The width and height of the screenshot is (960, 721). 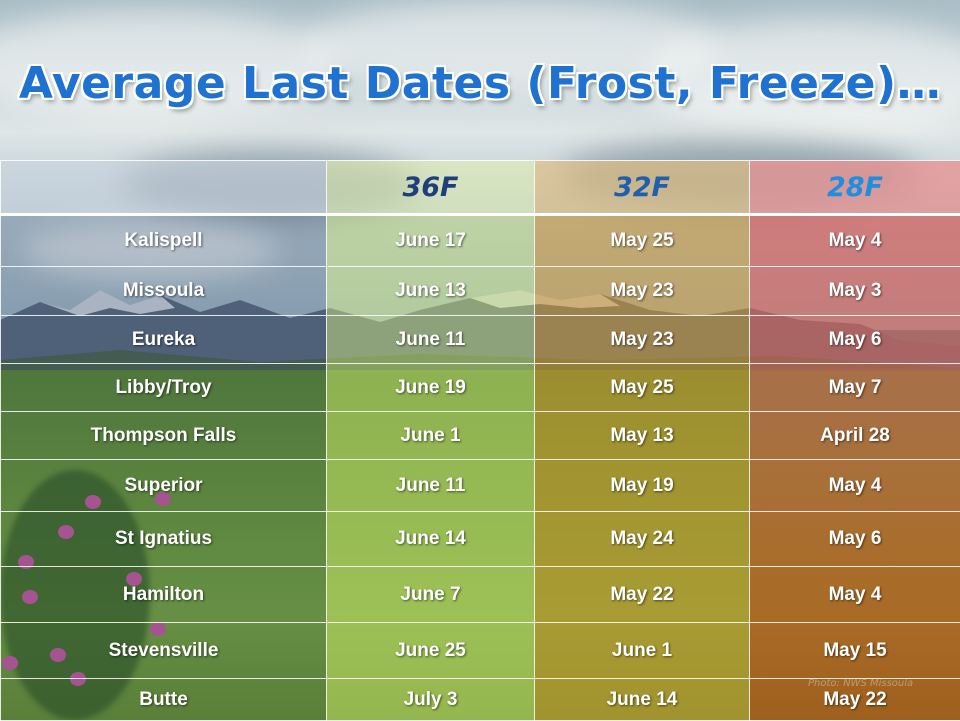 I want to click on col-header-32f: 32F, so click(x=642, y=188).